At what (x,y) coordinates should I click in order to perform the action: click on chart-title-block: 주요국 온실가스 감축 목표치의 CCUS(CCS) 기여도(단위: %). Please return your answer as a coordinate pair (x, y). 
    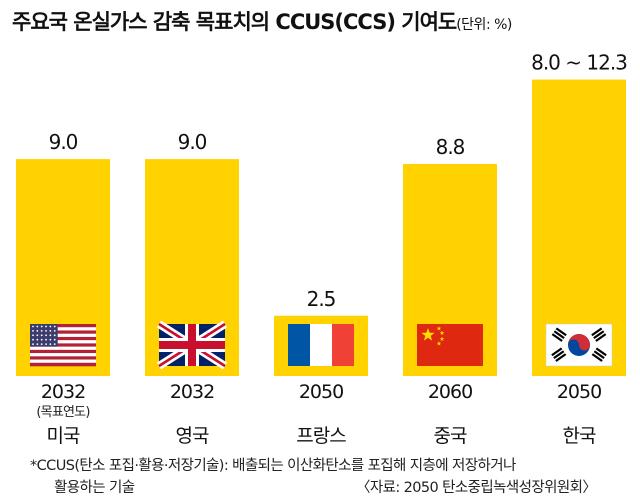
    Looking at the image, I should click on (262, 21).